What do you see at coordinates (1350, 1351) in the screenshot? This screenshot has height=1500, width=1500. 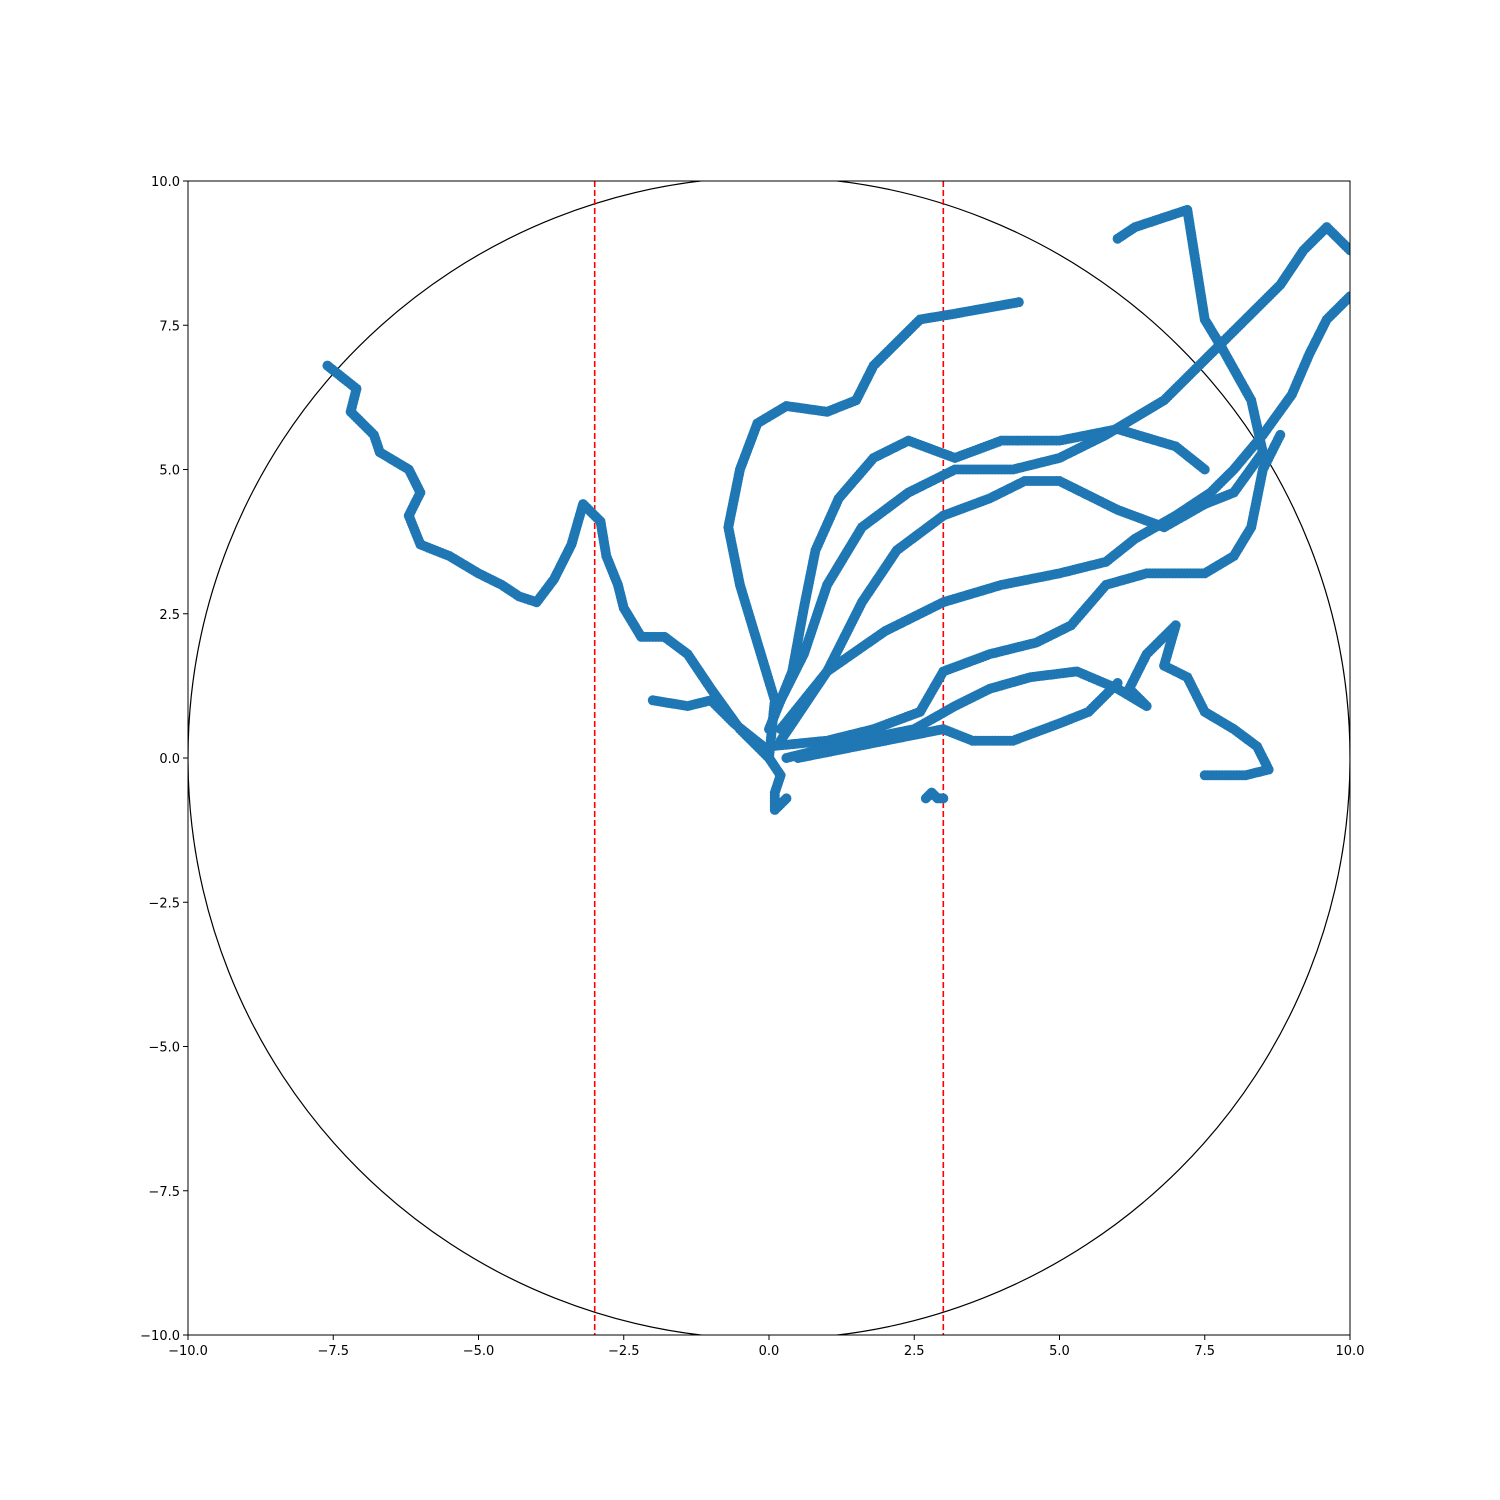 I see `x-tick-label: 10.0` at bounding box center [1350, 1351].